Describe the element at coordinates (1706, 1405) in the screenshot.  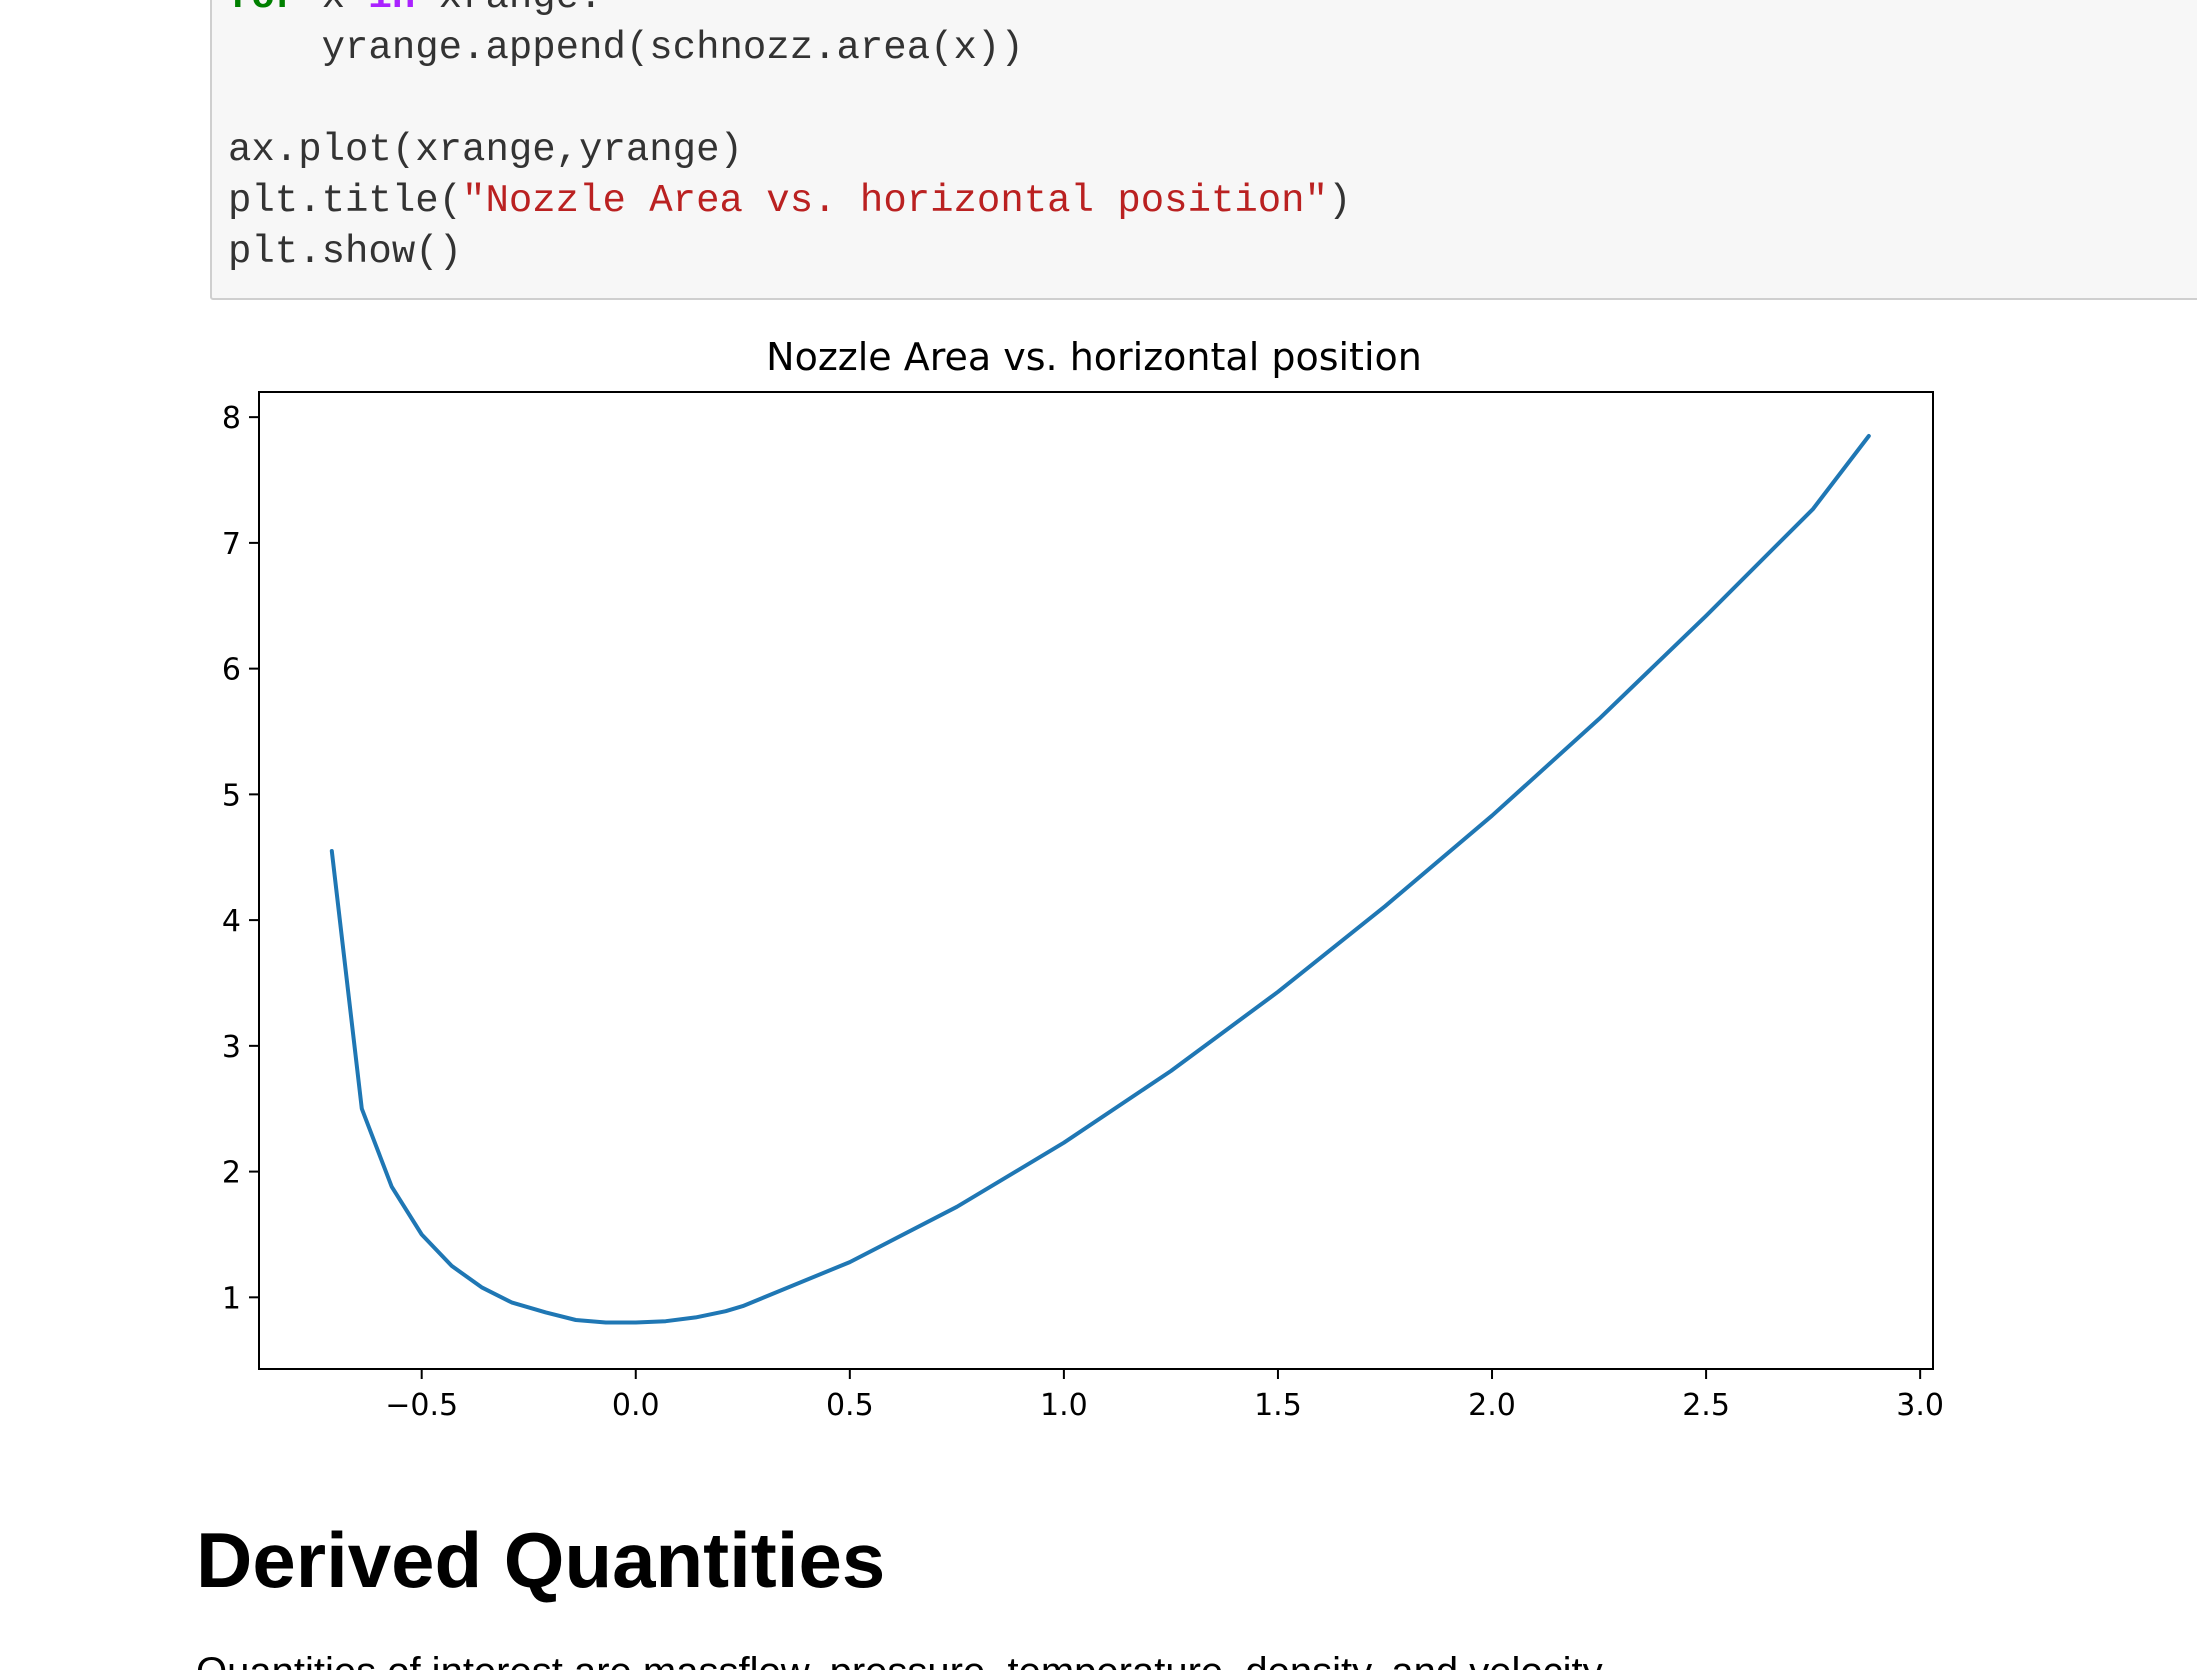
I see `x-tick-label: 2.5` at that location.